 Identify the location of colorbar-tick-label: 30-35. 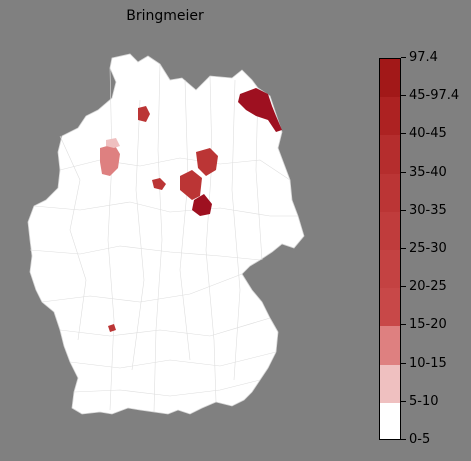
(428, 210).